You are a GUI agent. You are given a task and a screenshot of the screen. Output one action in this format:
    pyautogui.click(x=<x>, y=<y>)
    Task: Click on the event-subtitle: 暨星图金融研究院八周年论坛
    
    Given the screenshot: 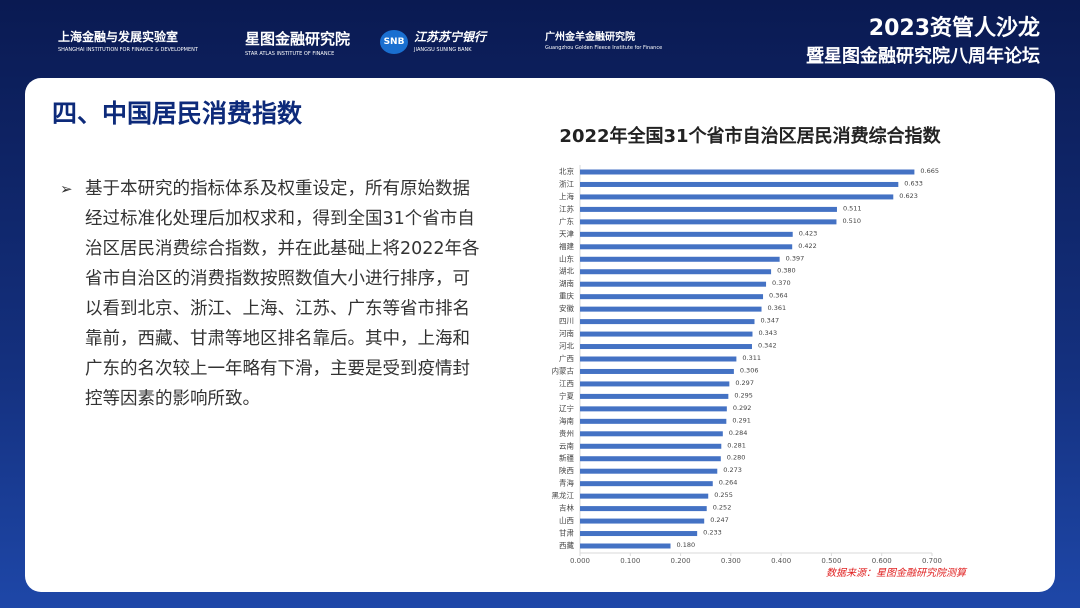 What is the action you would take?
    pyautogui.click(x=923, y=56)
    